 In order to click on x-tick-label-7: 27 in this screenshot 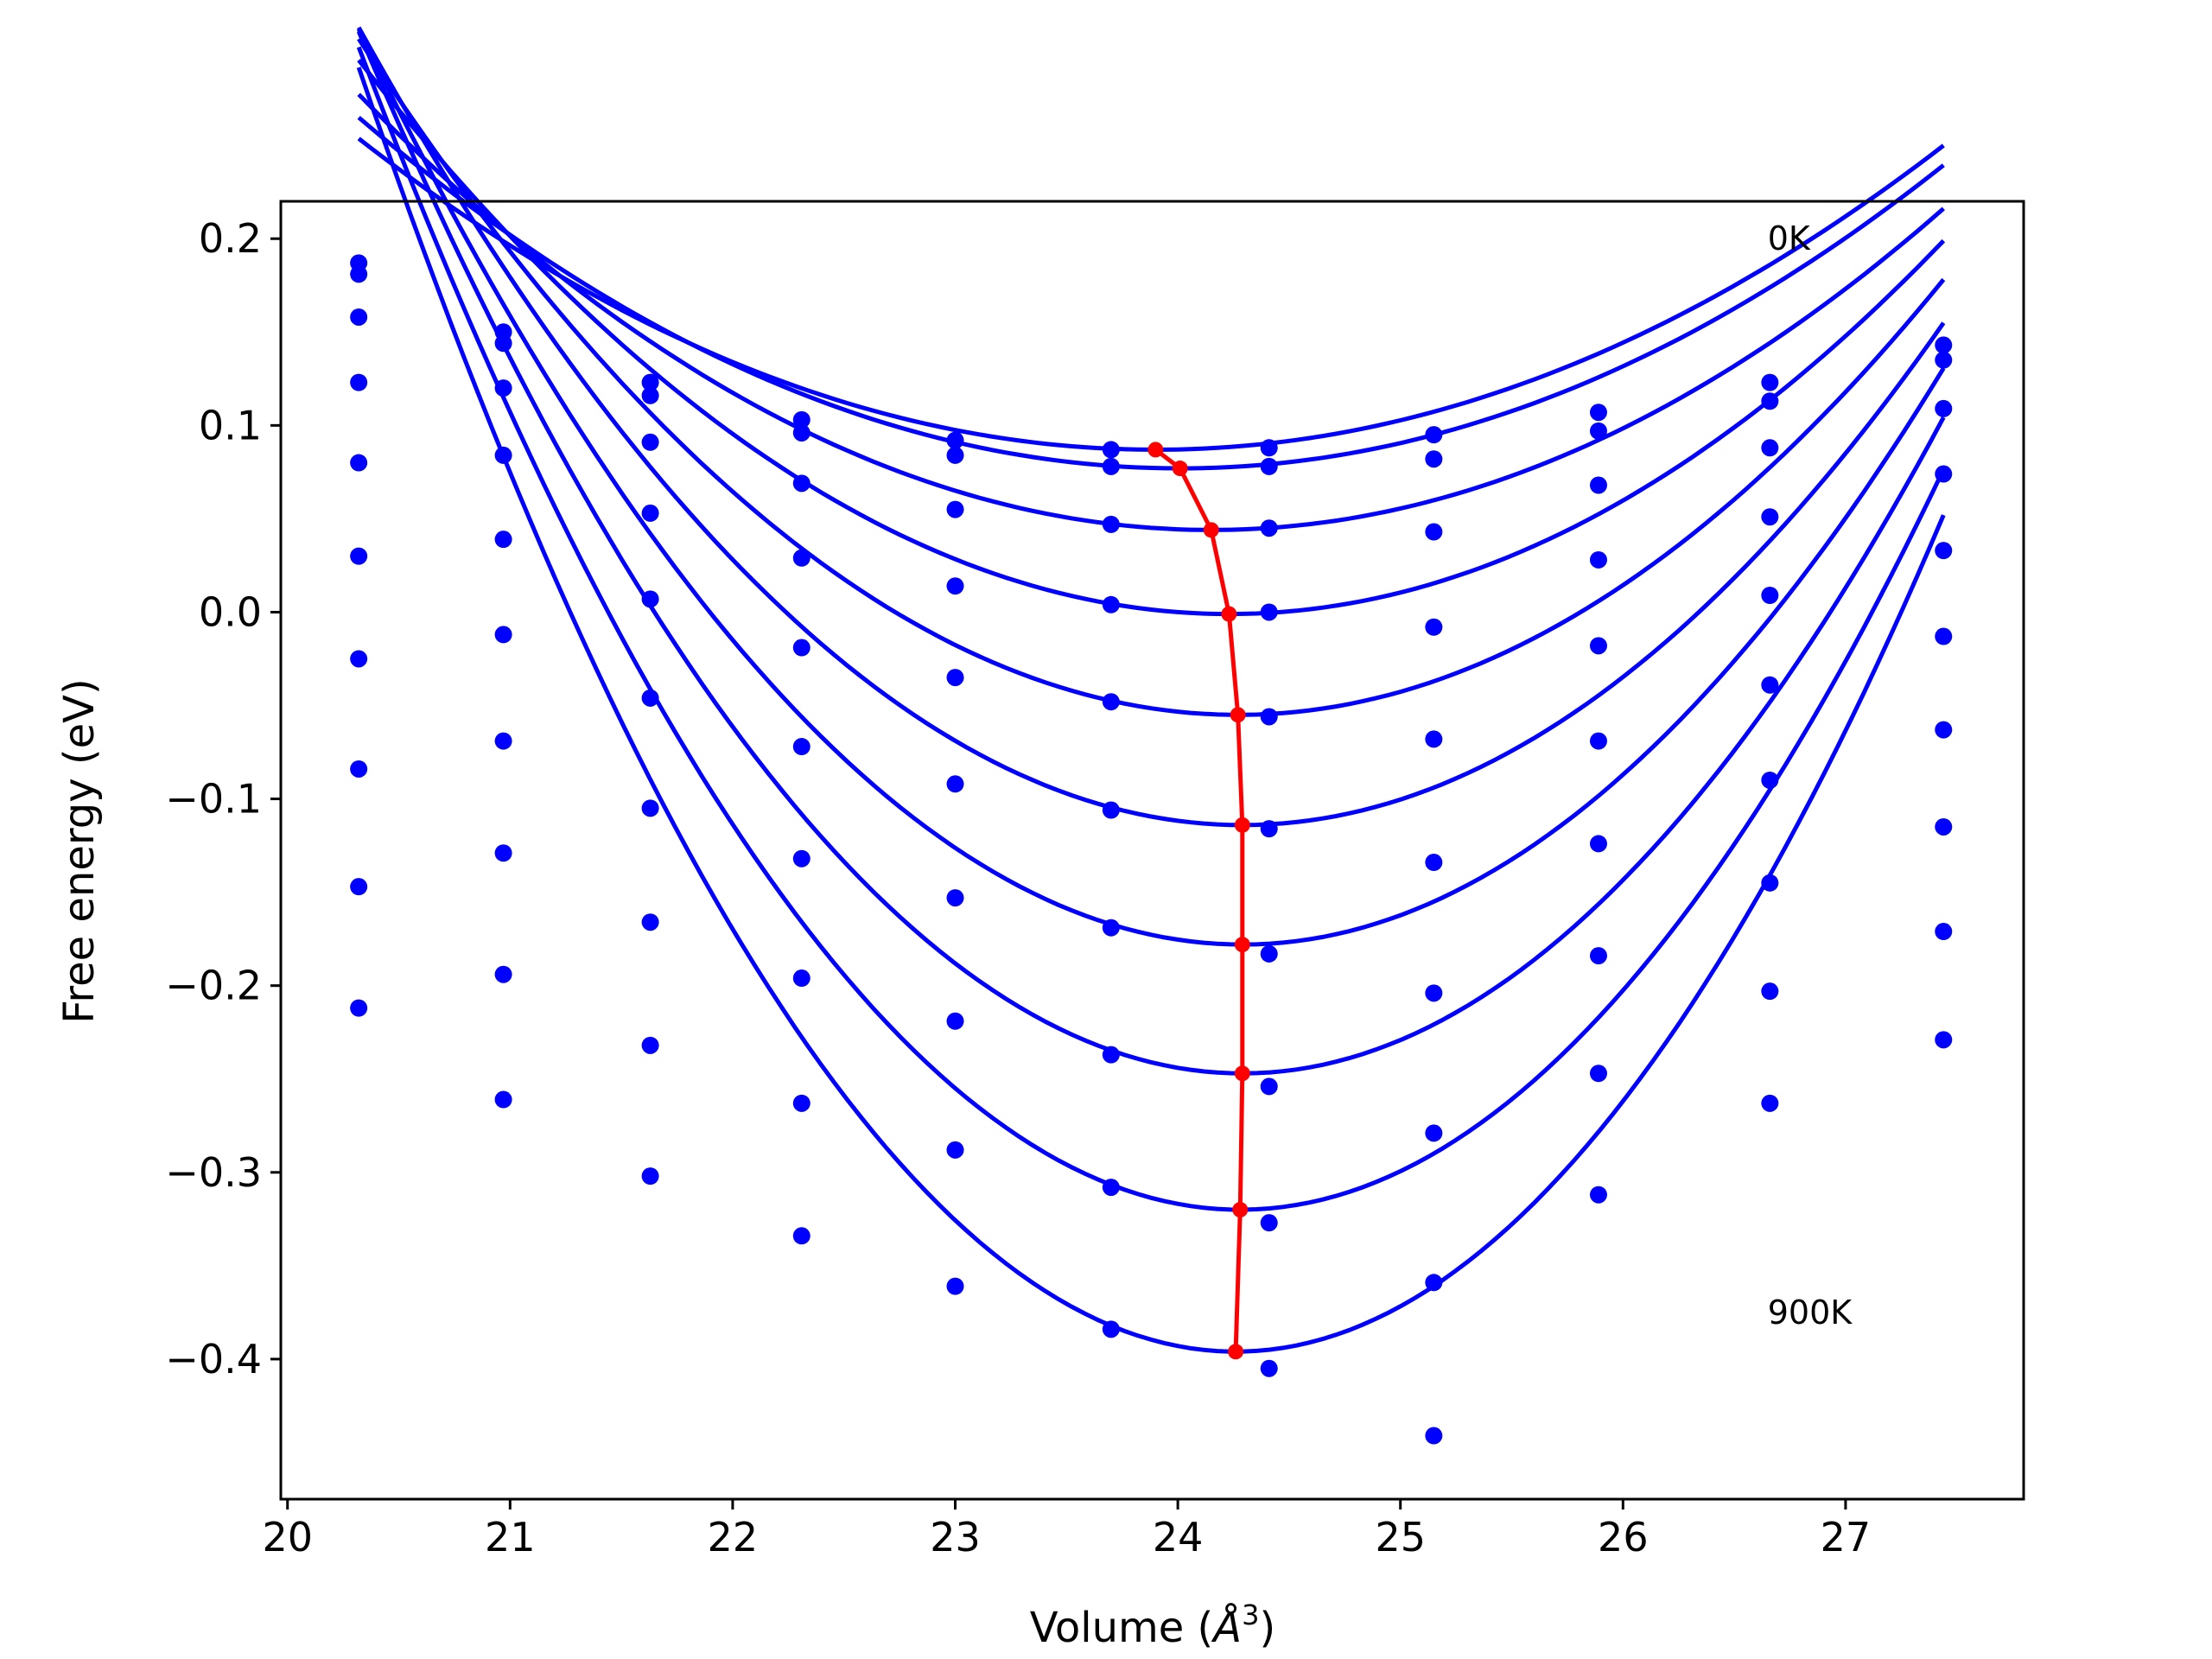, I will do `click(1846, 1537)`.